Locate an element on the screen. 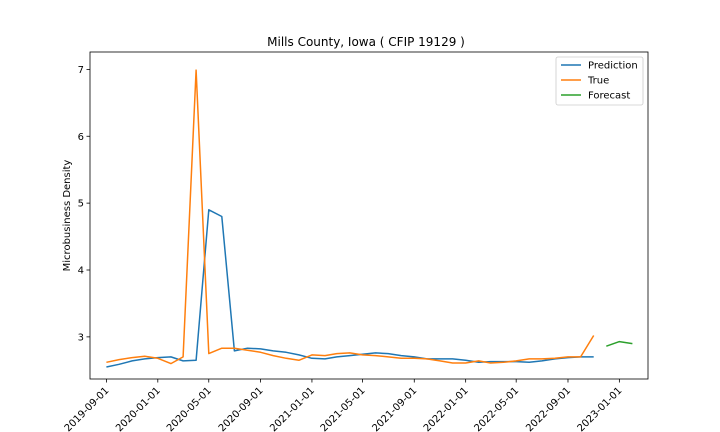  y-axis: 3 4 5 6 7 is located at coordinates (84, 204).